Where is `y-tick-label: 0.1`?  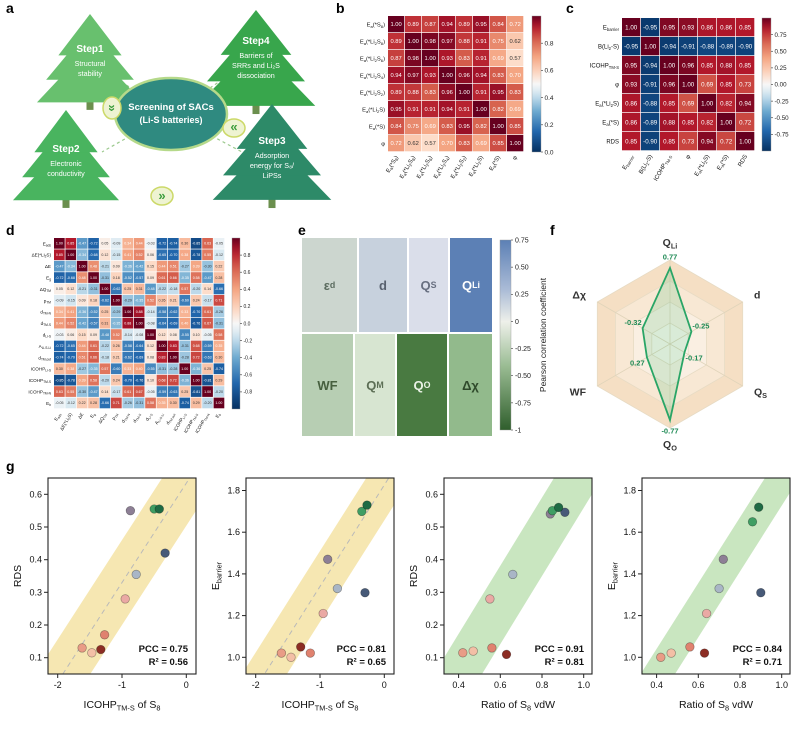 y-tick-label: 0.1 is located at coordinates (431, 658).